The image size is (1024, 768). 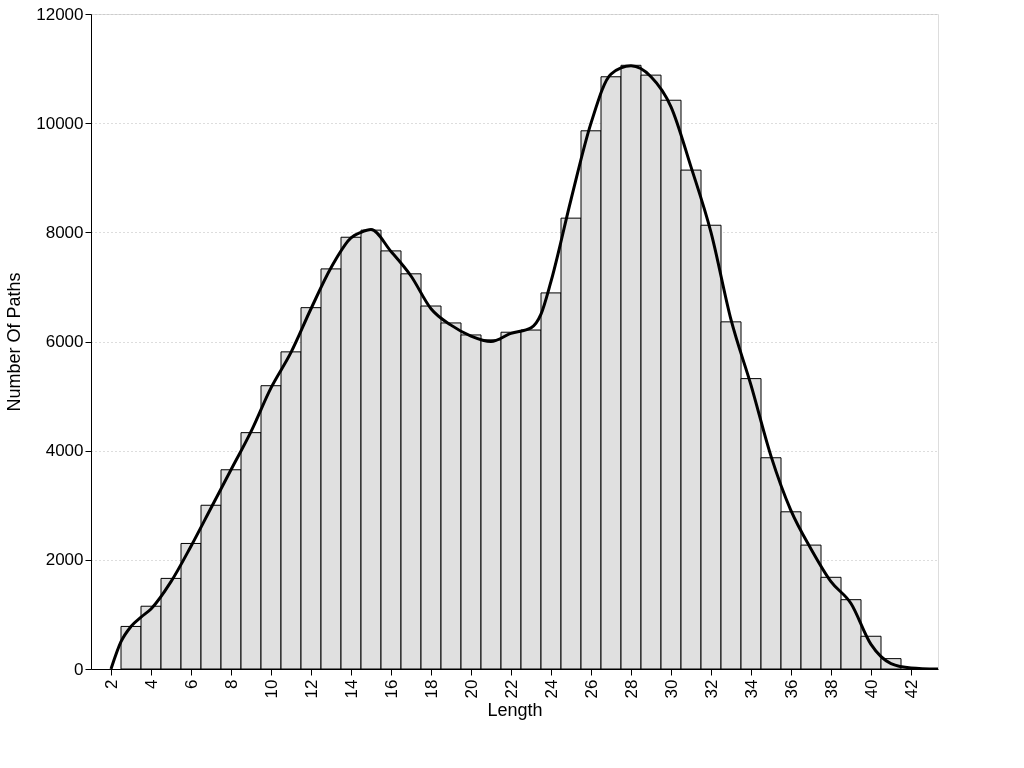 What do you see at coordinates (515, 710) in the screenshot?
I see `x-axis-title: Length` at bounding box center [515, 710].